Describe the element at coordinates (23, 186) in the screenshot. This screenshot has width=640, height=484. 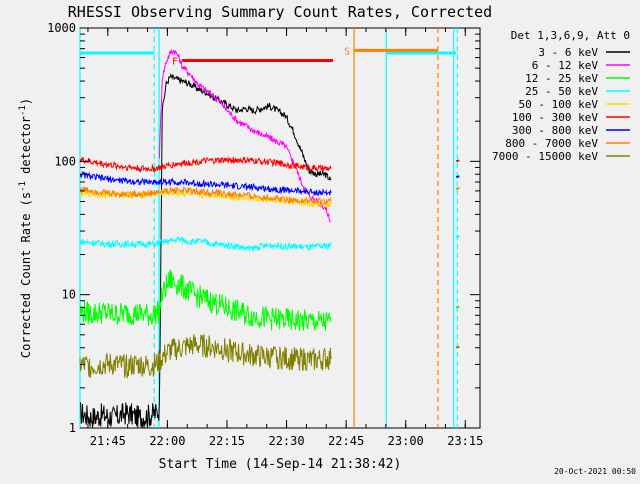
I see `y-axis-label-sup1: -1` at that location.